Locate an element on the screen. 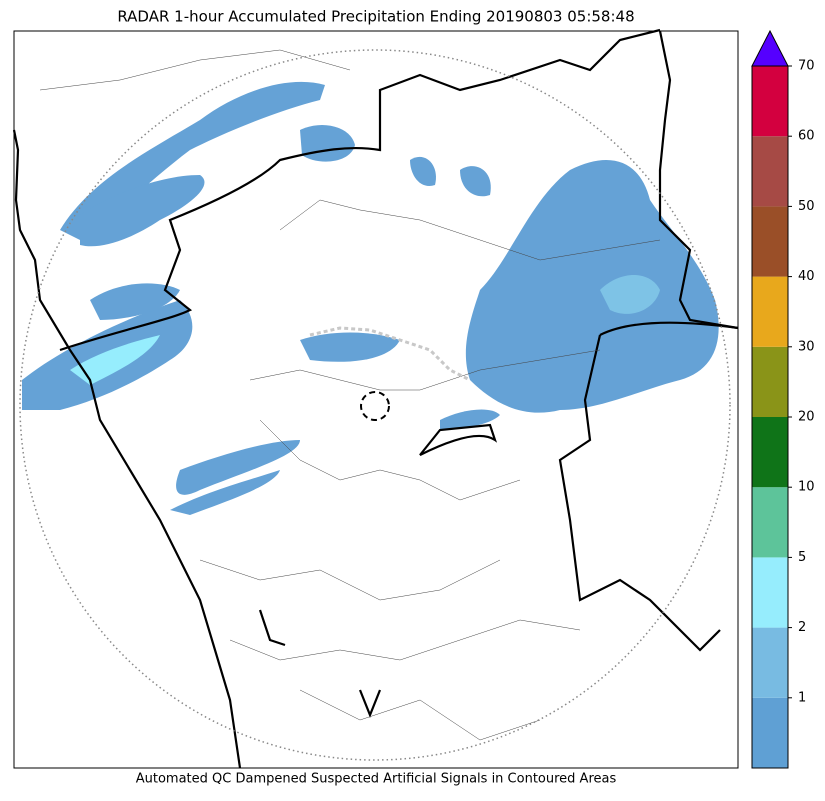 This screenshot has width=825, height=801. colorbar: 1 2 5 10 20 30 40 50 60 70 is located at coordinates (783, 399).